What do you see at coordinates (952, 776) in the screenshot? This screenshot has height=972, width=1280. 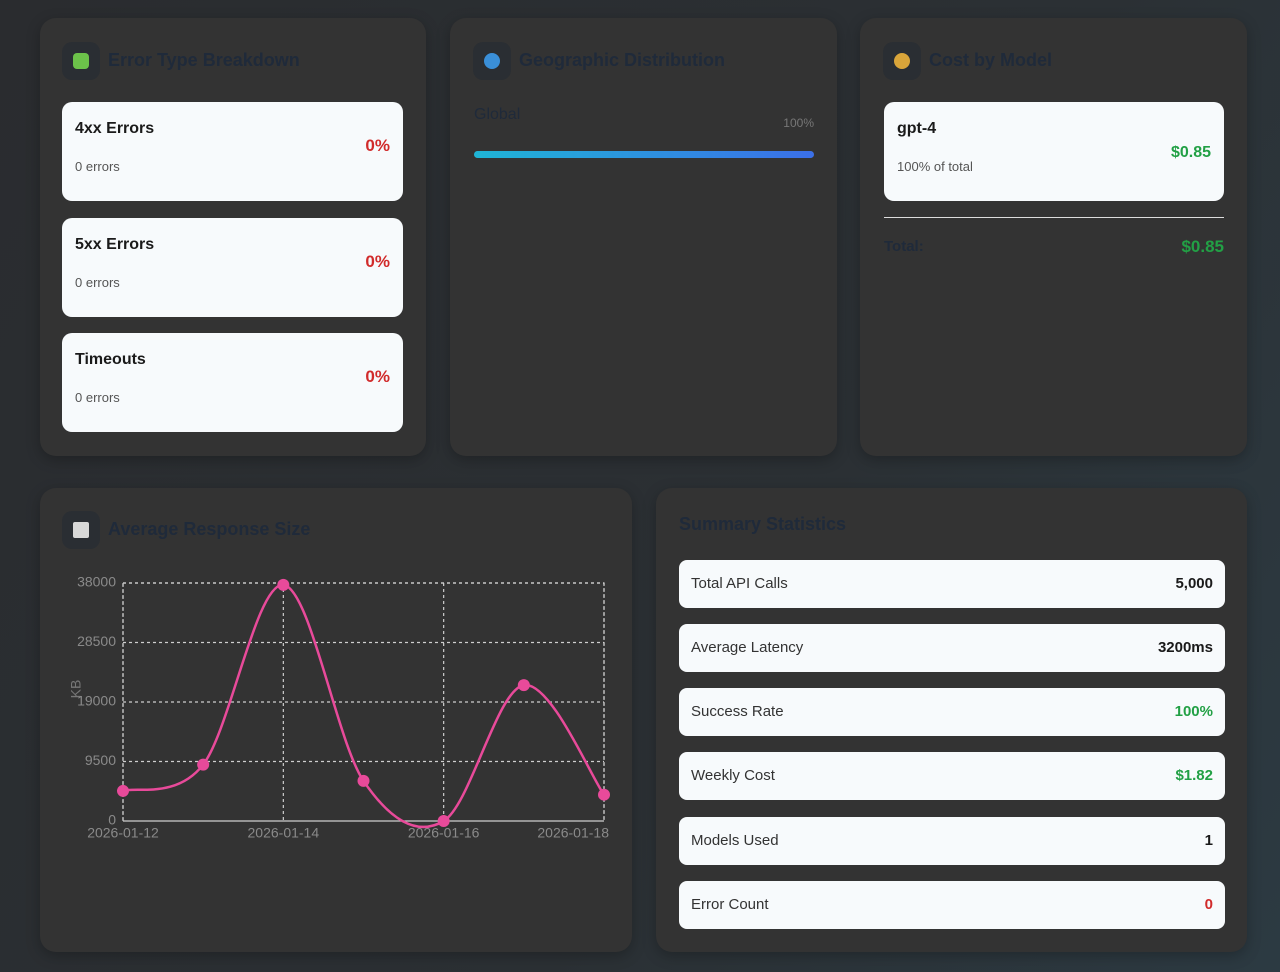 I see `stat-row: Weekly Cost $1.82` at bounding box center [952, 776].